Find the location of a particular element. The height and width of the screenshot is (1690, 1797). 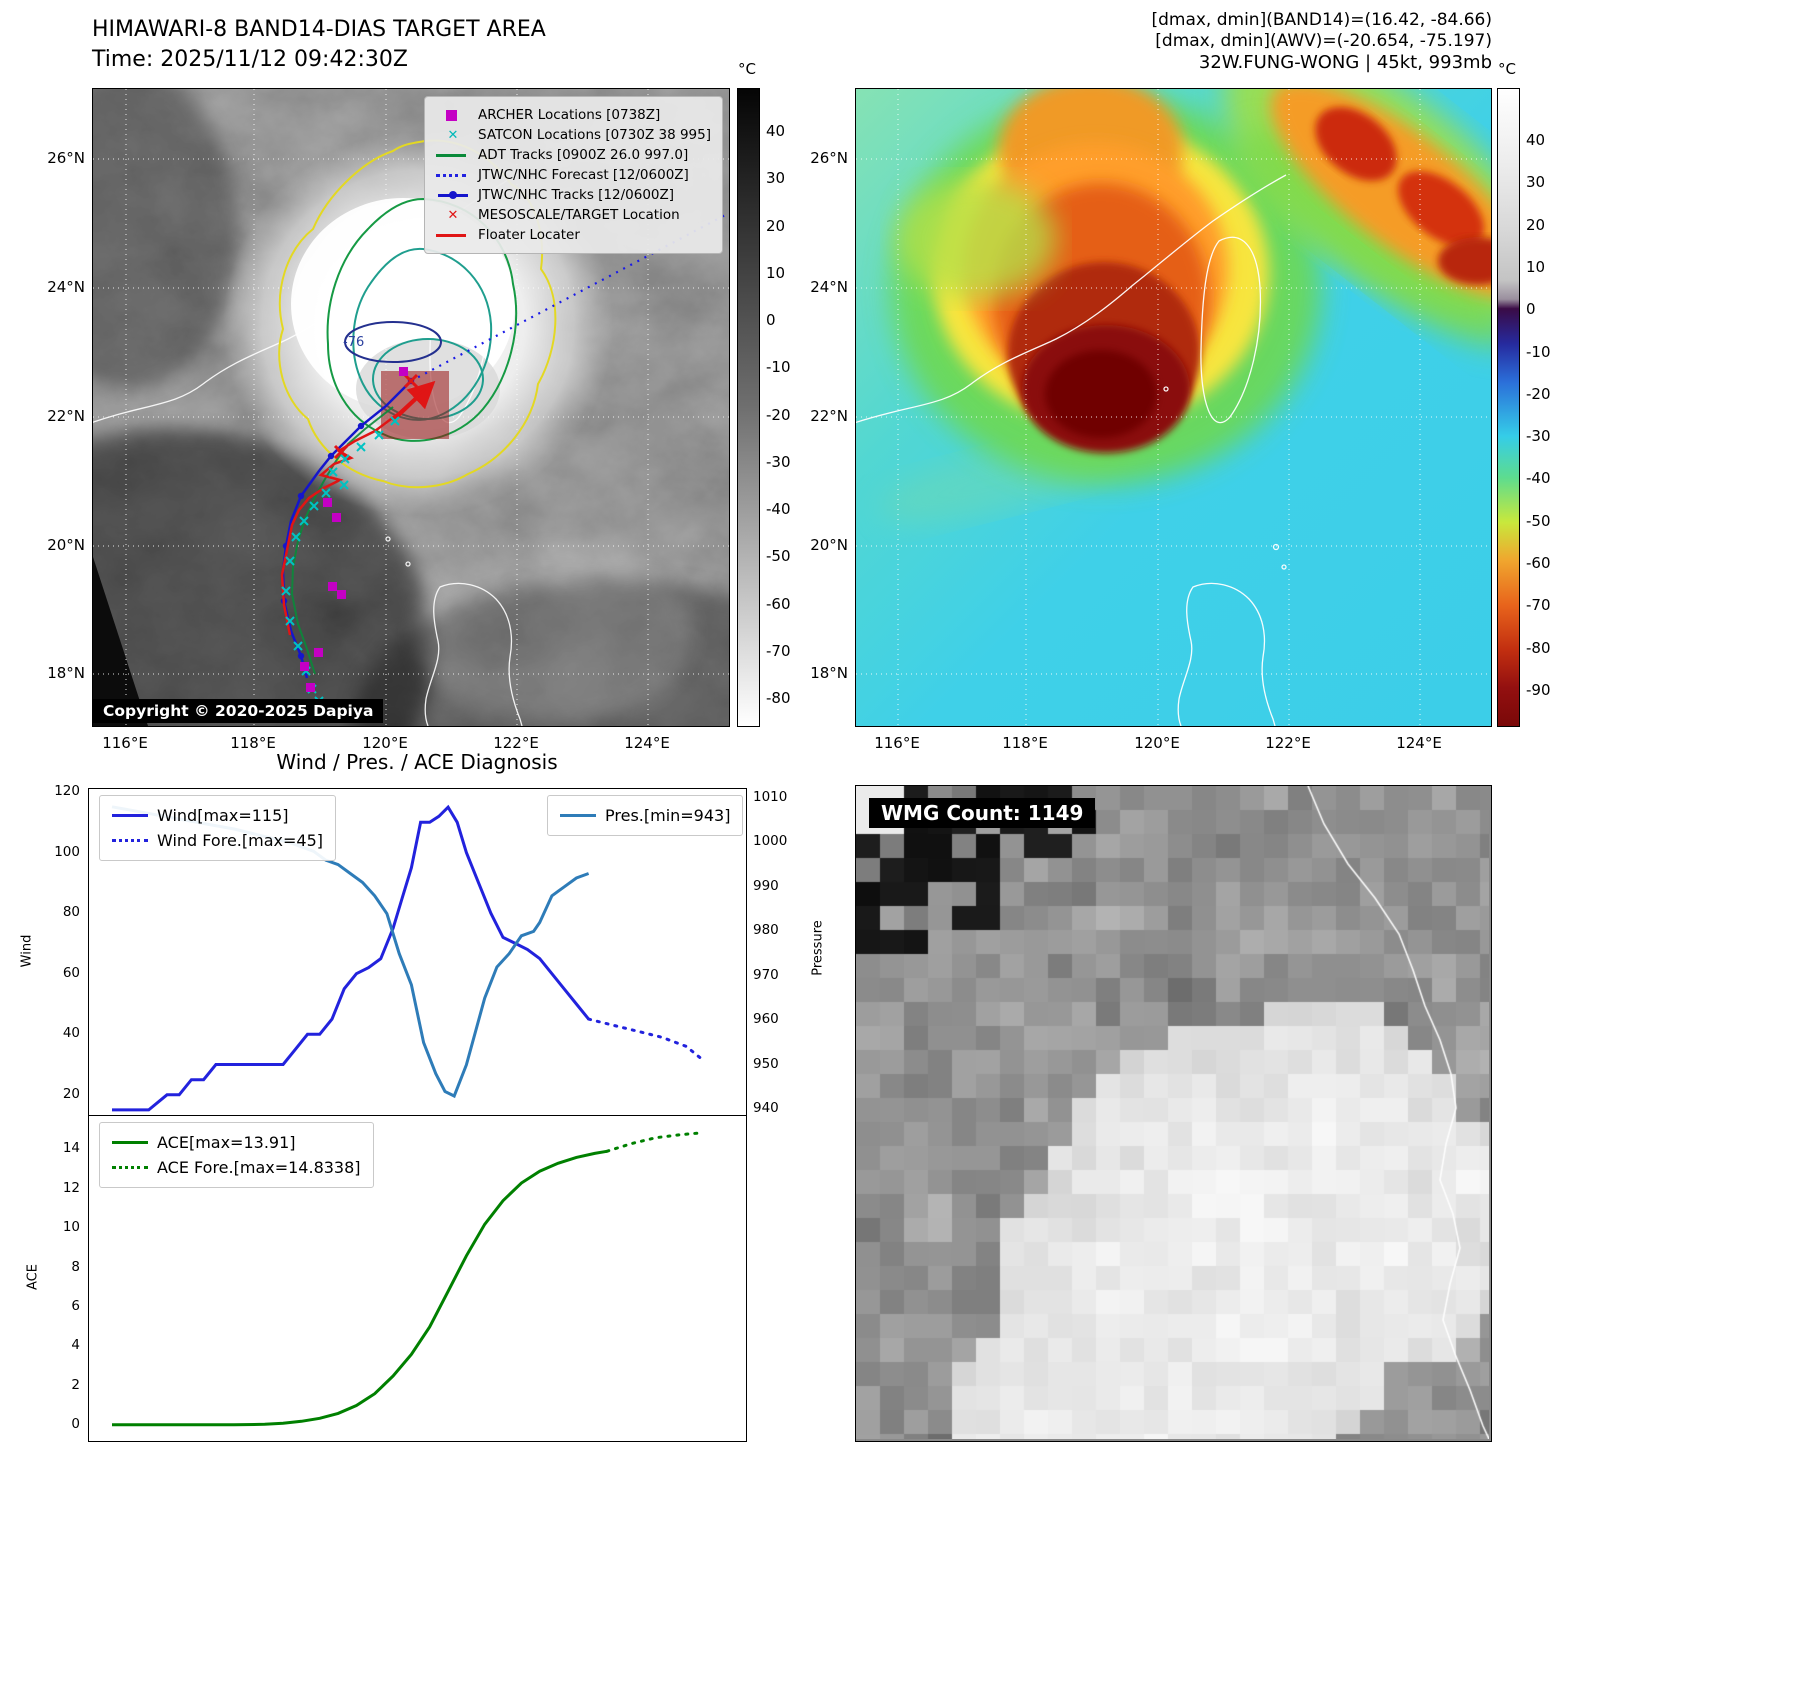

latlon-grid is located at coordinates (1173, 407).